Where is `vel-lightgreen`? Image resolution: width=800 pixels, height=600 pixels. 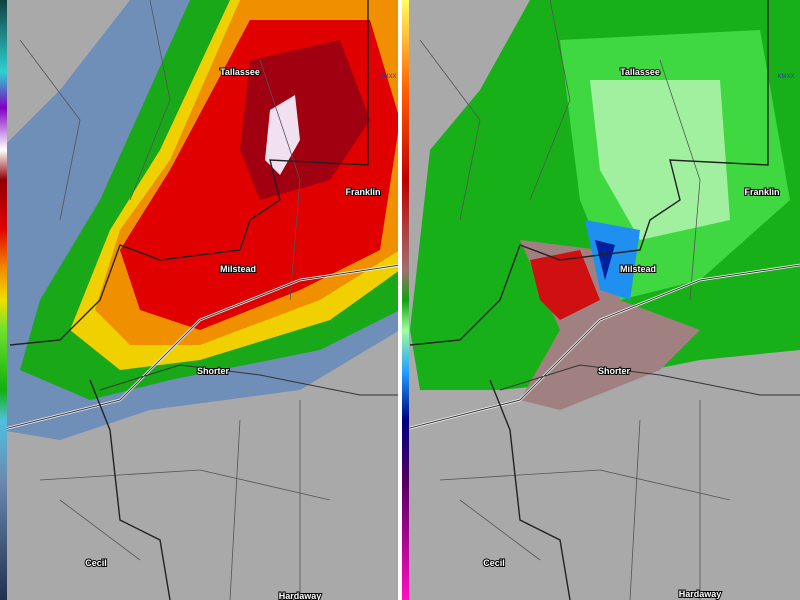
vel-lightgreen is located at coordinates (660, 160).